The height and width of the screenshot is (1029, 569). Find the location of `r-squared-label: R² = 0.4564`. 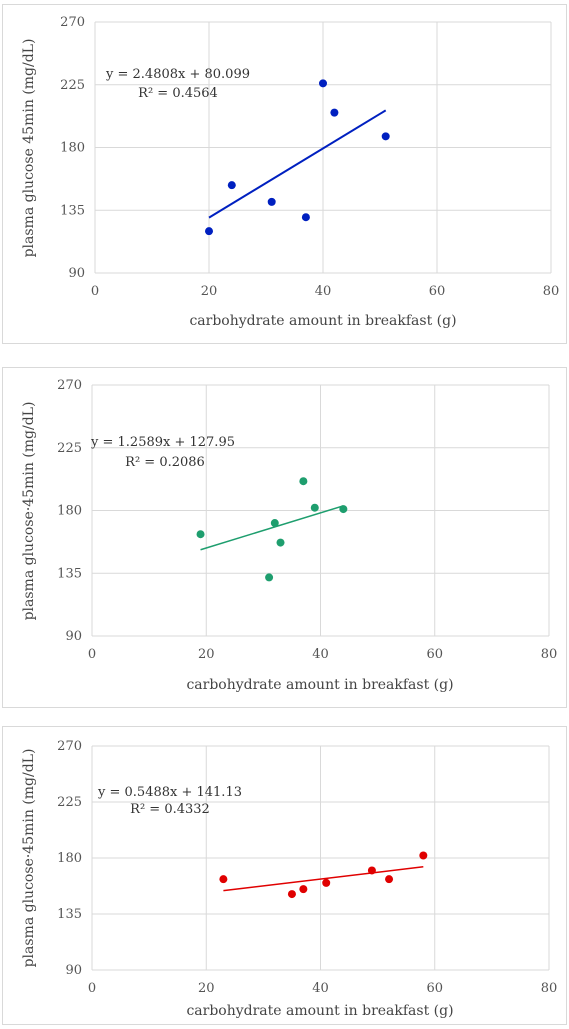

r-squared-label: R² = 0.4564 is located at coordinates (178, 93).